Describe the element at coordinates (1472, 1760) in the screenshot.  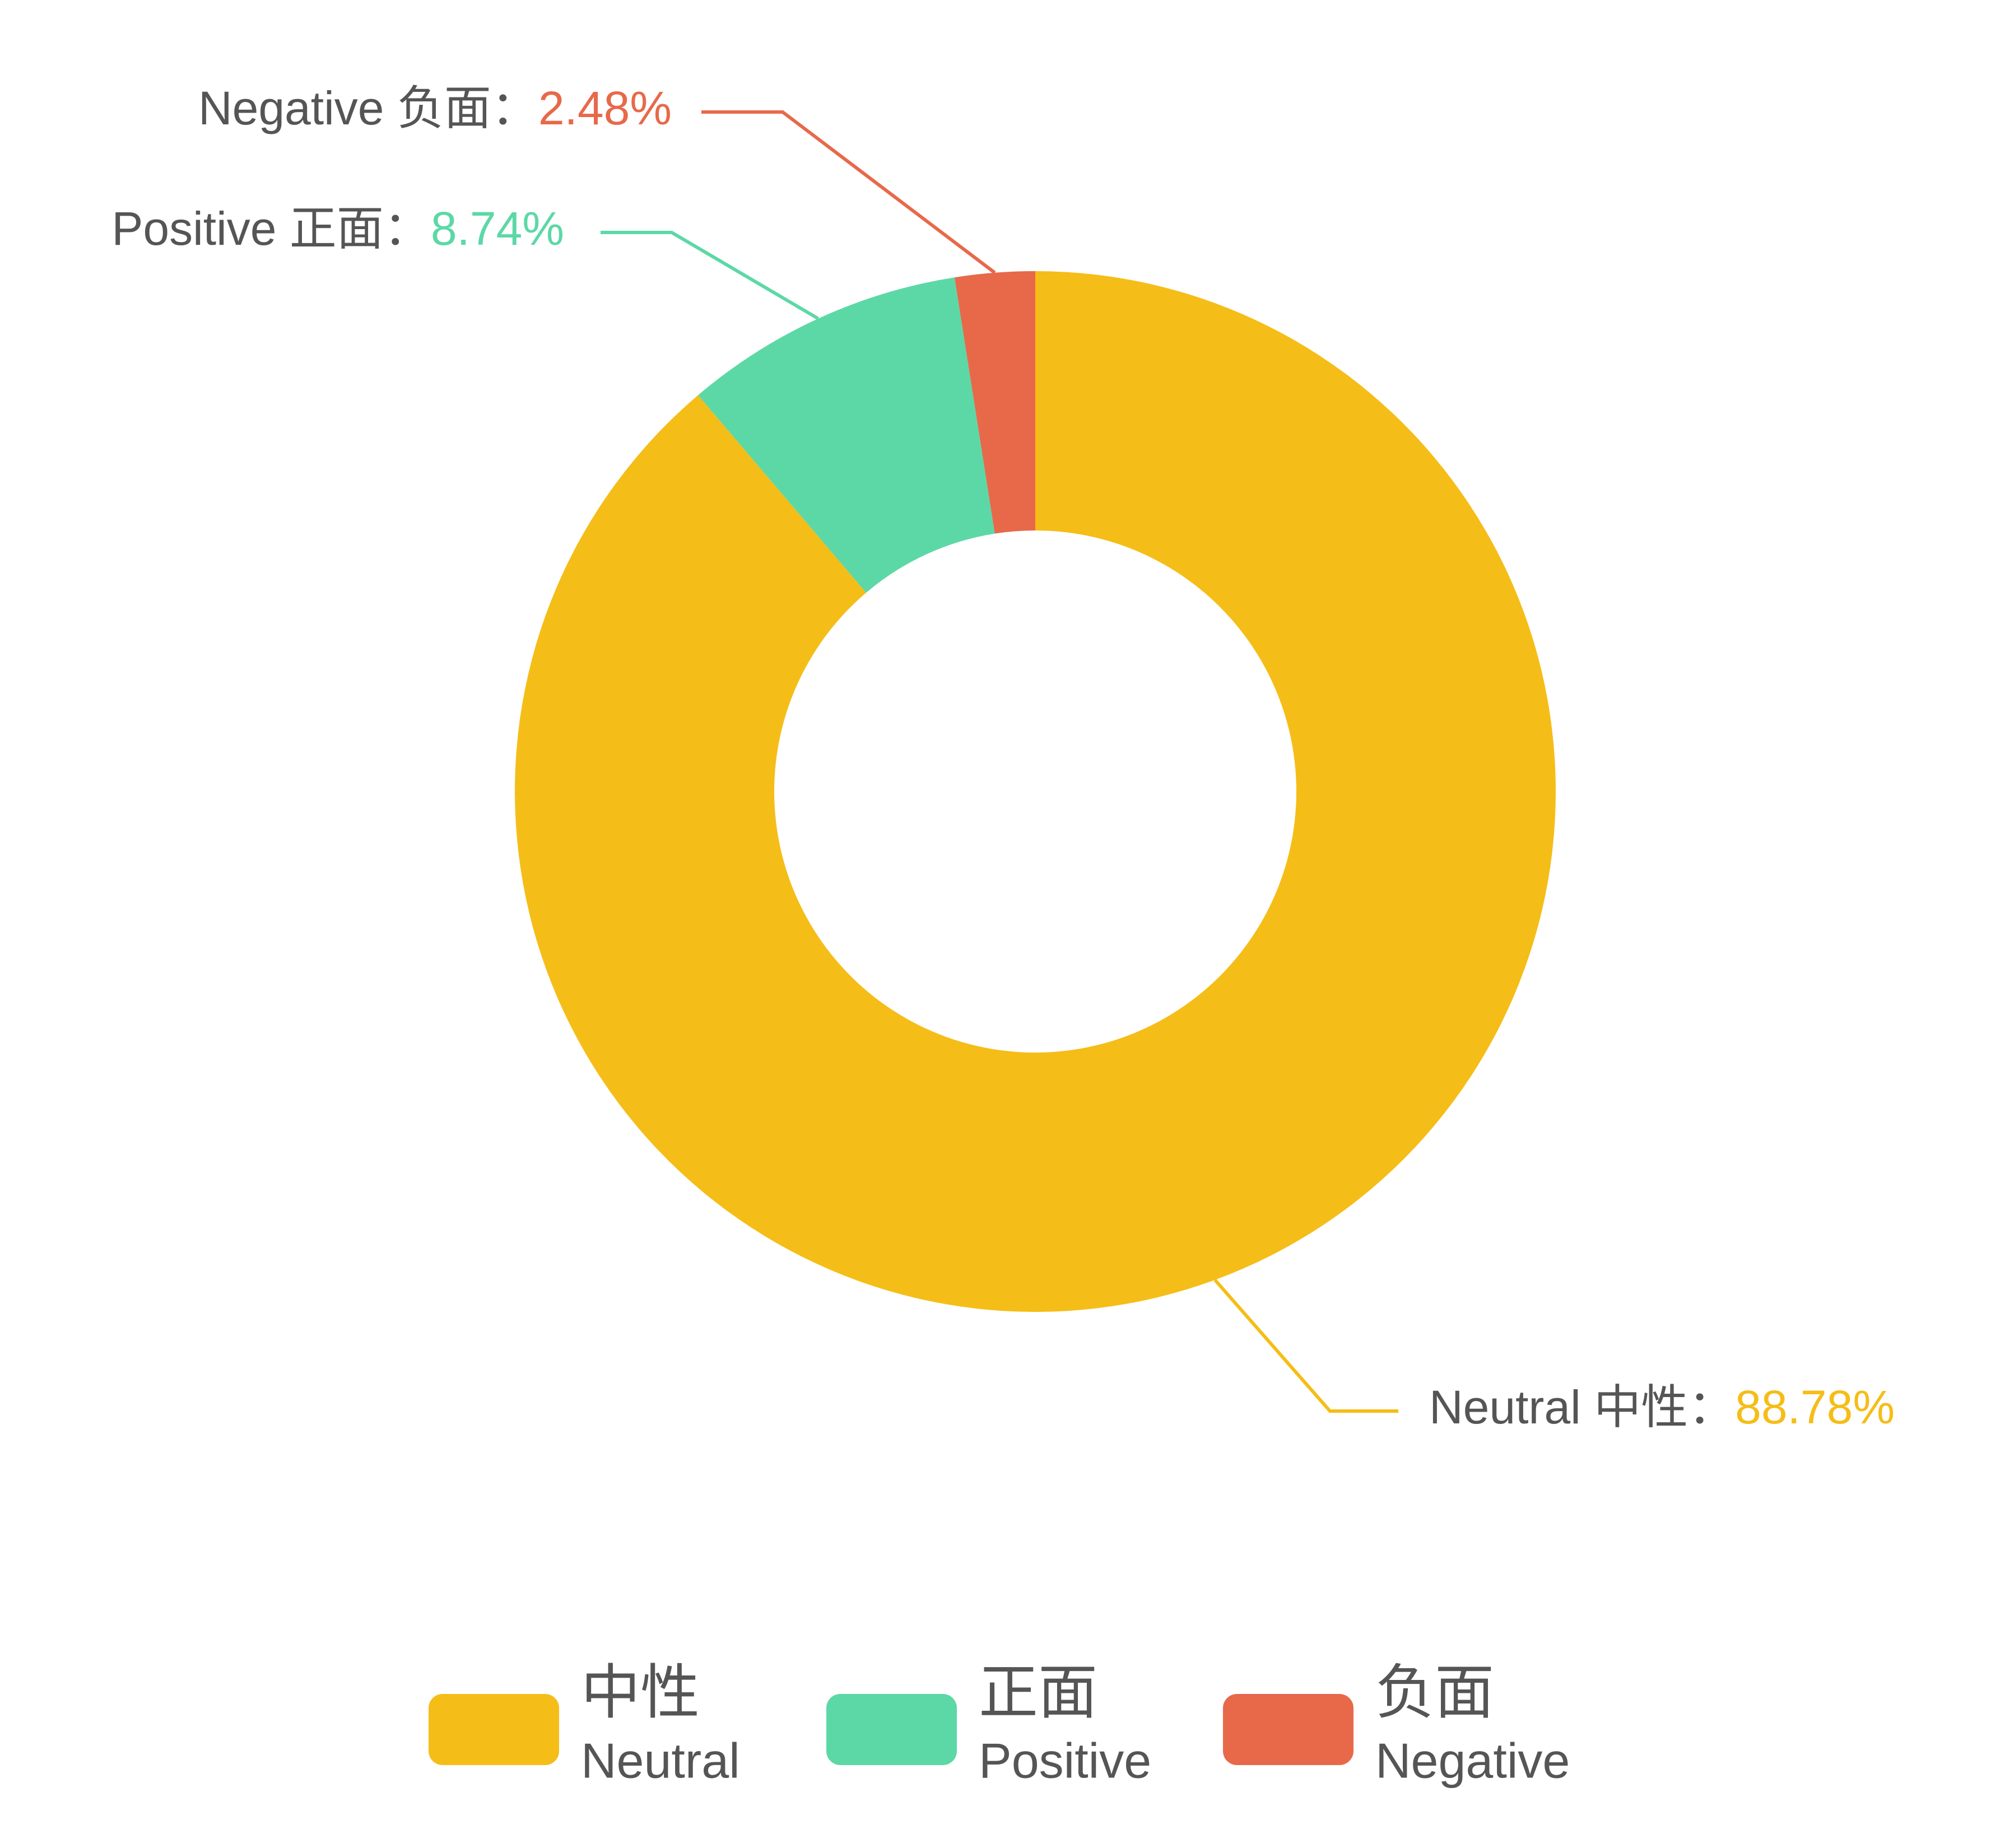
I see `legend-label-en: Negative` at that location.